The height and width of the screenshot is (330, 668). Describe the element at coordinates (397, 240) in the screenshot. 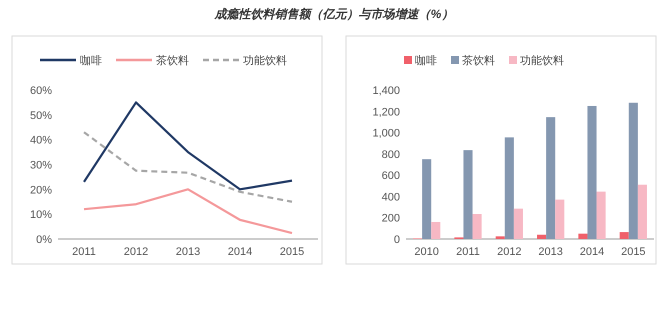

I see `y-tick-label: 0` at that location.